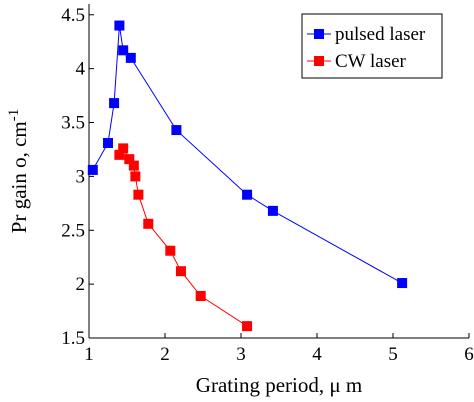 The width and height of the screenshot is (474, 402). I want to click on y-tick-label: 4.5, so click(73, 15).